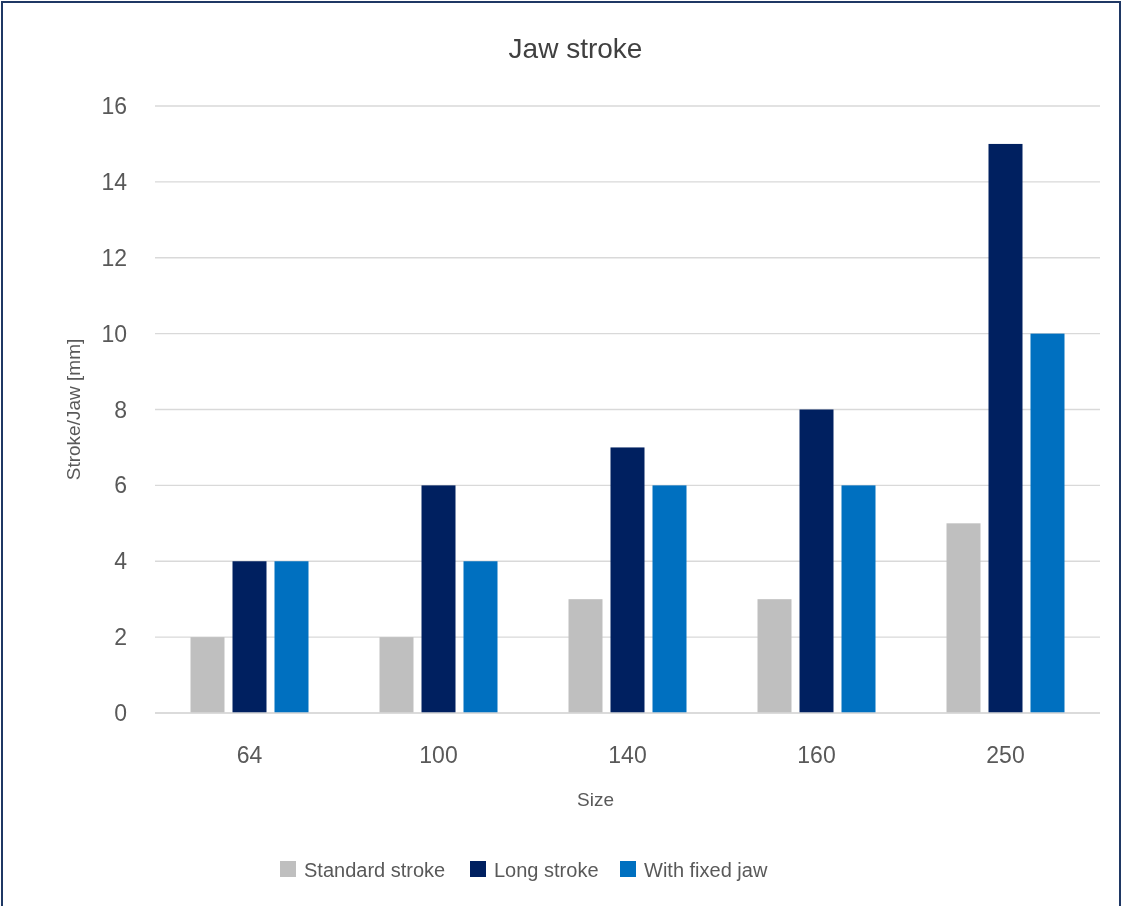  What do you see at coordinates (546, 870) in the screenshot?
I see `legend-label: Long stroke` at bounding box center [546, 870].